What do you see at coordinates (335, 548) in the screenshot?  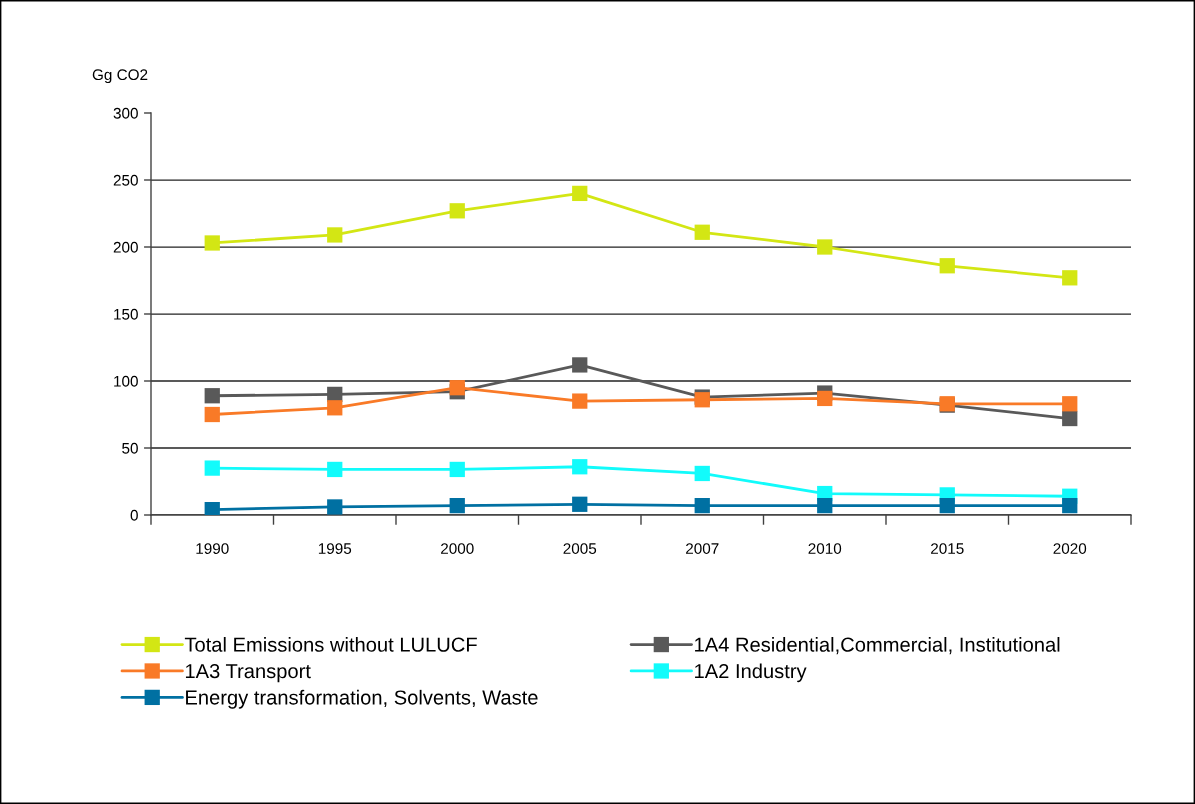 I see `x-tick-label: 1995` at bounding box center [335, 548].